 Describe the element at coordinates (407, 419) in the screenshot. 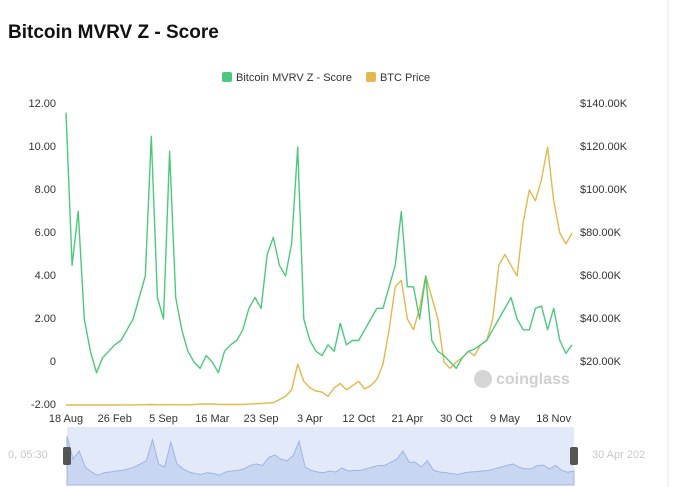

I see `x-tick-label: 21 Apr` at that location.